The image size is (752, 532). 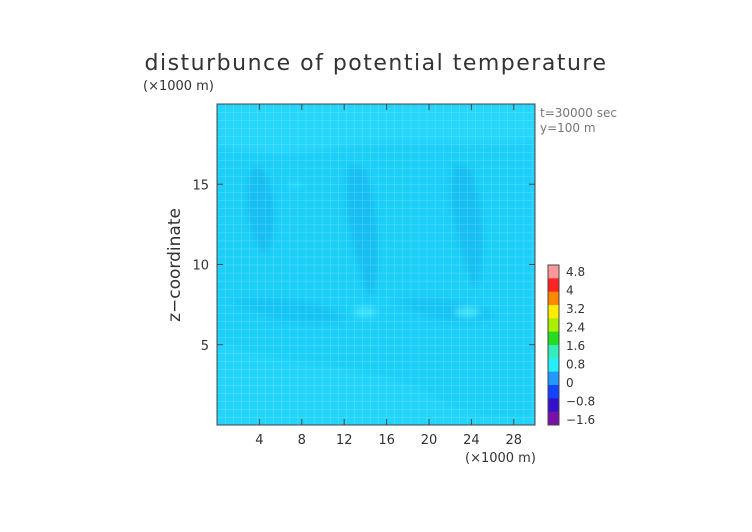 What do you see at coordinates (200, 185) in the screenshot?
I see `y-tick-label: 15` at bounding box center [200, 185].